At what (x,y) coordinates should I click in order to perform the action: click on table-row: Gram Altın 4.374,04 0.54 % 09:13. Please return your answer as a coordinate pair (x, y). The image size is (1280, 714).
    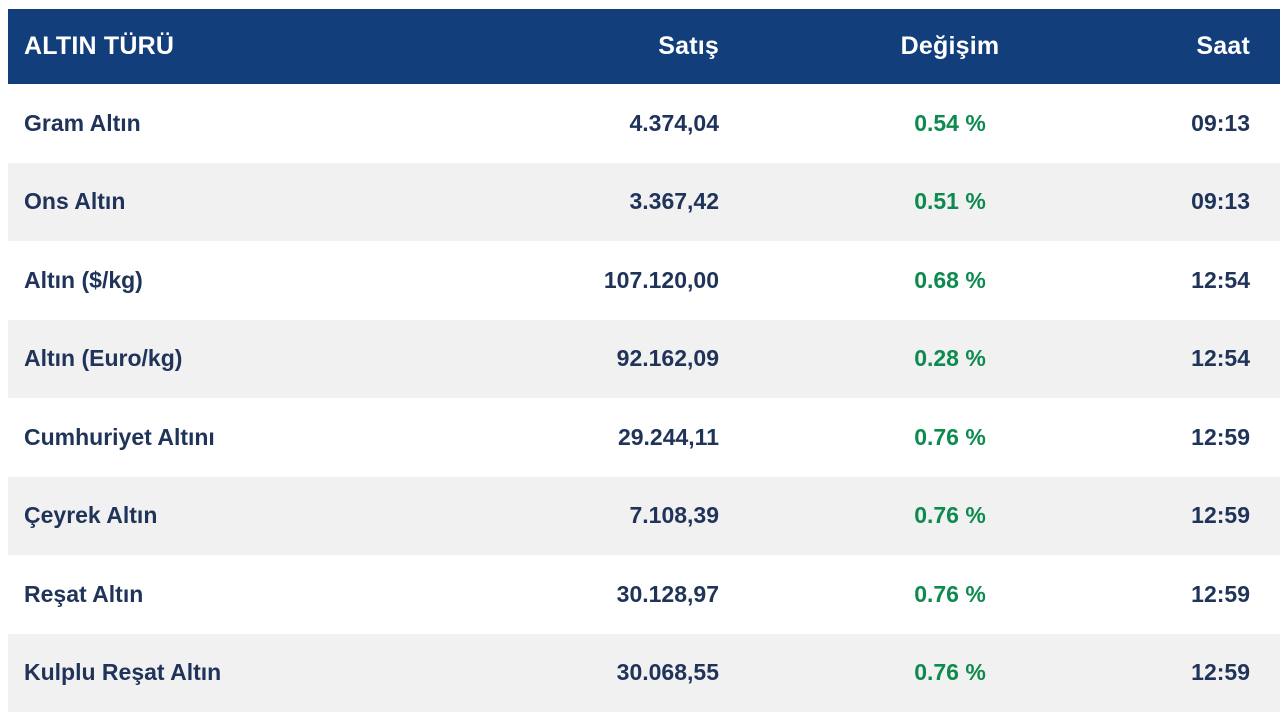
    Looking at the image, I should click on (644, 123).